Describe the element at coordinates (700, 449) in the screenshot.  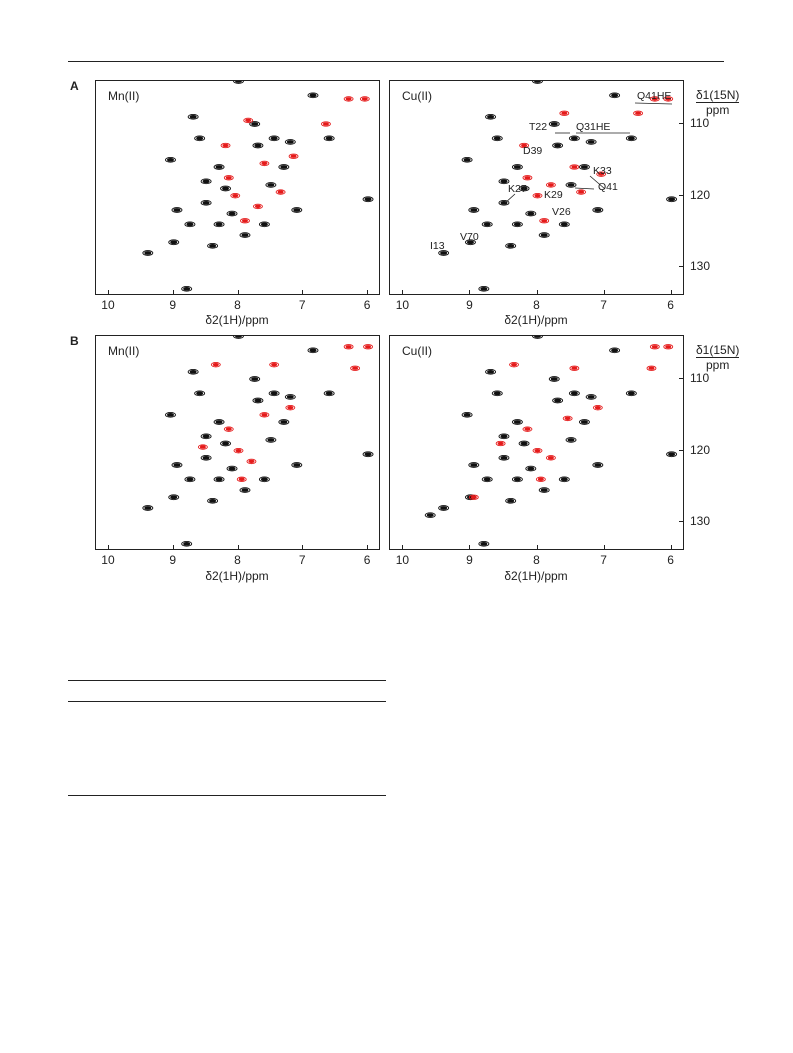
I see `y-tick-label: 120` at that location.